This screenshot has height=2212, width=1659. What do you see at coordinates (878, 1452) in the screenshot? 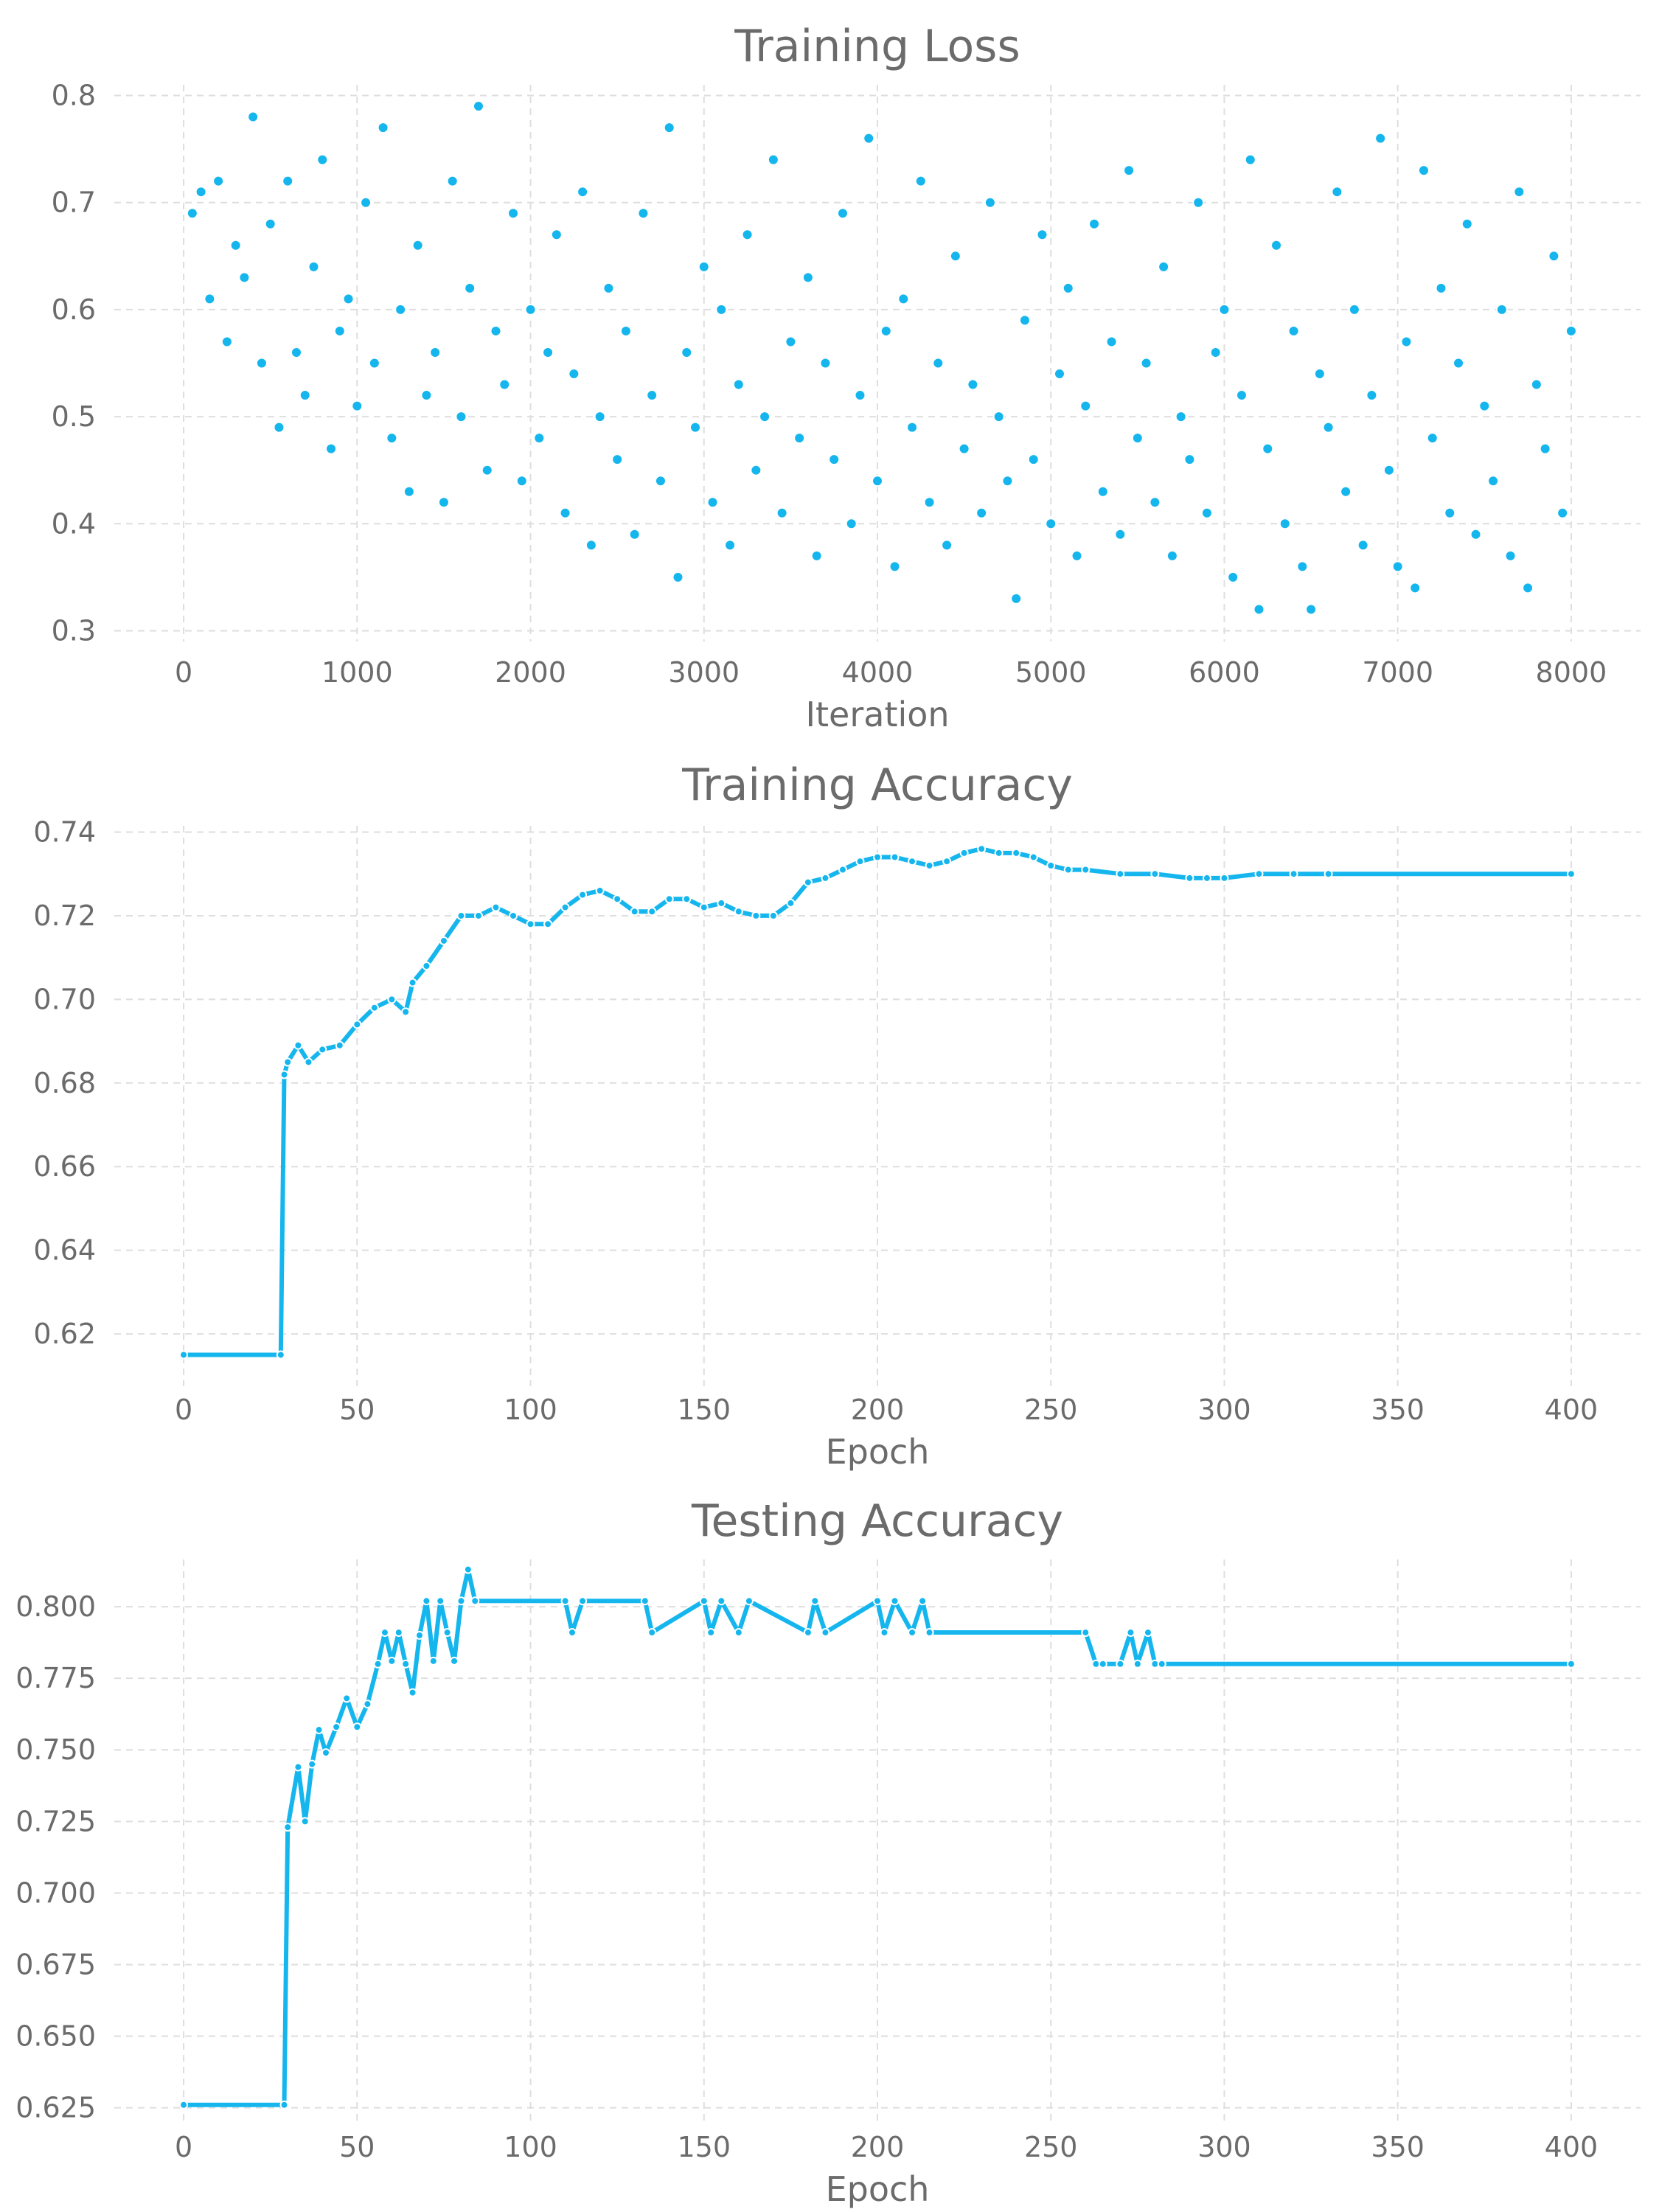
I see `x-axis-label: Epoch` at bounding box center [878, 1452].